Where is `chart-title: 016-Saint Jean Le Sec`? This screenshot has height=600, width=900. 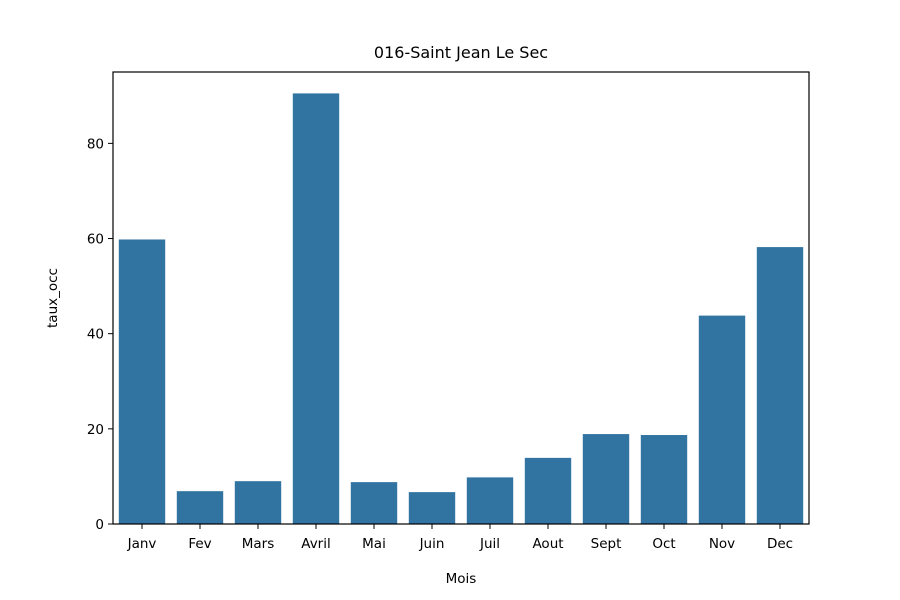
chart-title: 016-Saint Jean Le Sec is located at coordinates (461, 52).